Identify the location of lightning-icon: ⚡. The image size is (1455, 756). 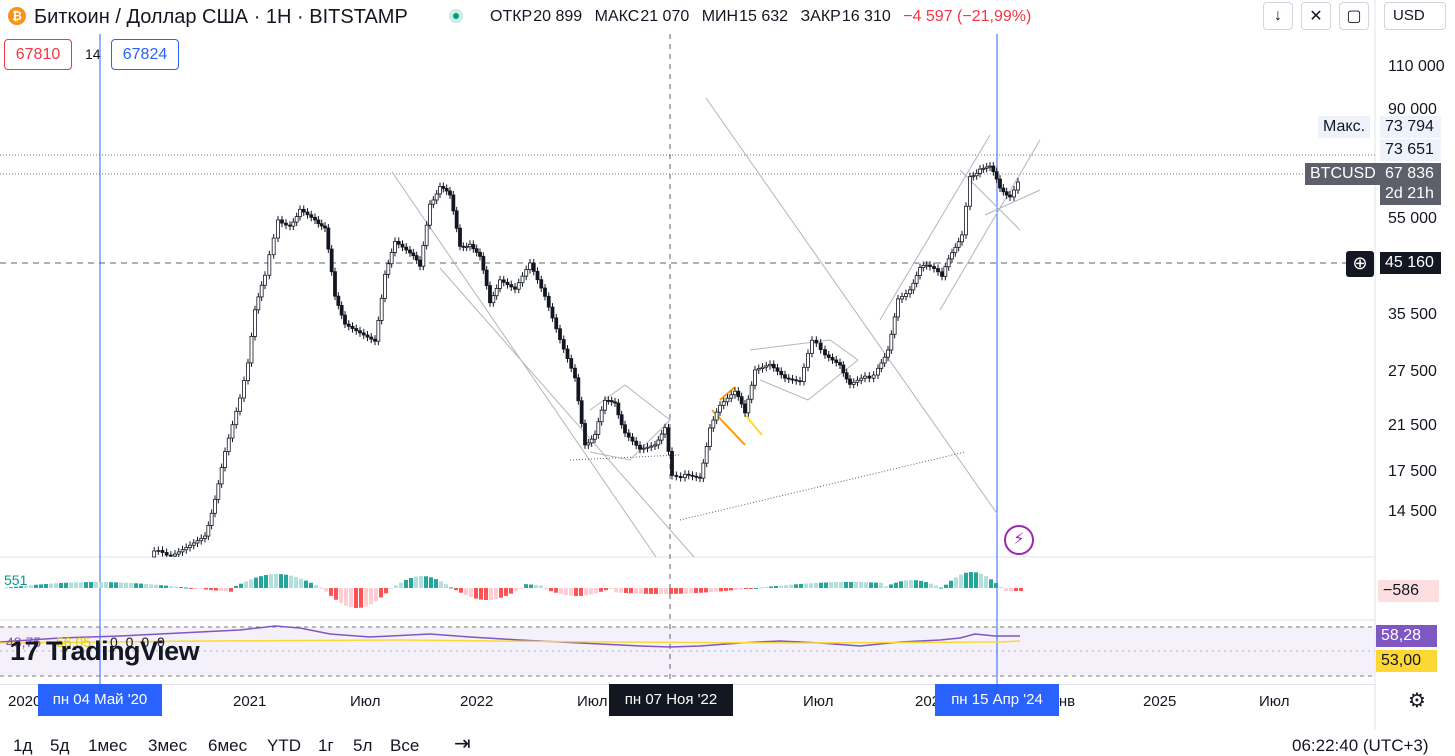
(1019, 540).